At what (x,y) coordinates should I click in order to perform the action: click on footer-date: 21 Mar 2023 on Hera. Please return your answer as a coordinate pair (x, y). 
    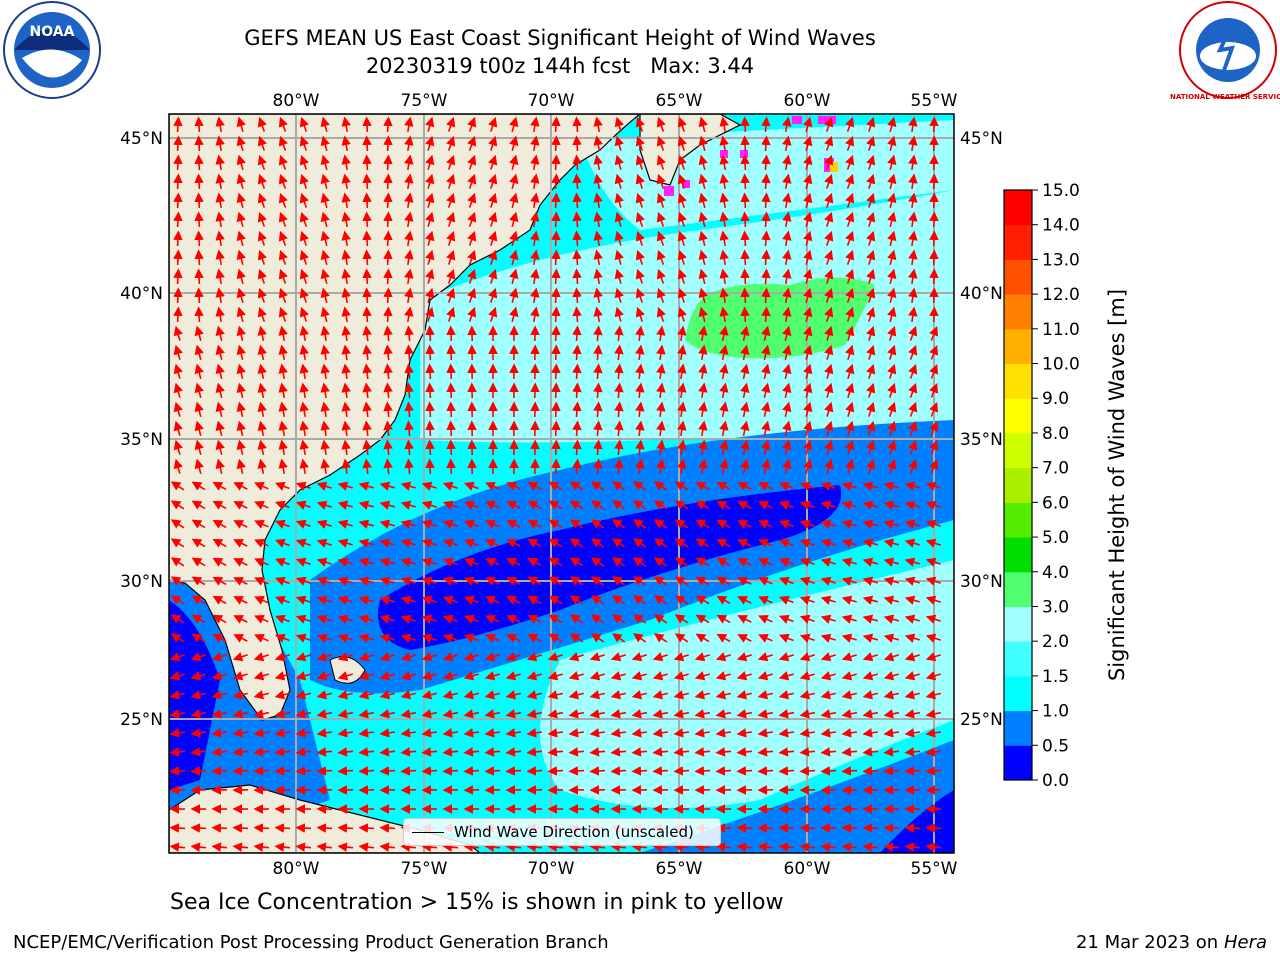
    Looking at the image, I should click on (1171, 942).